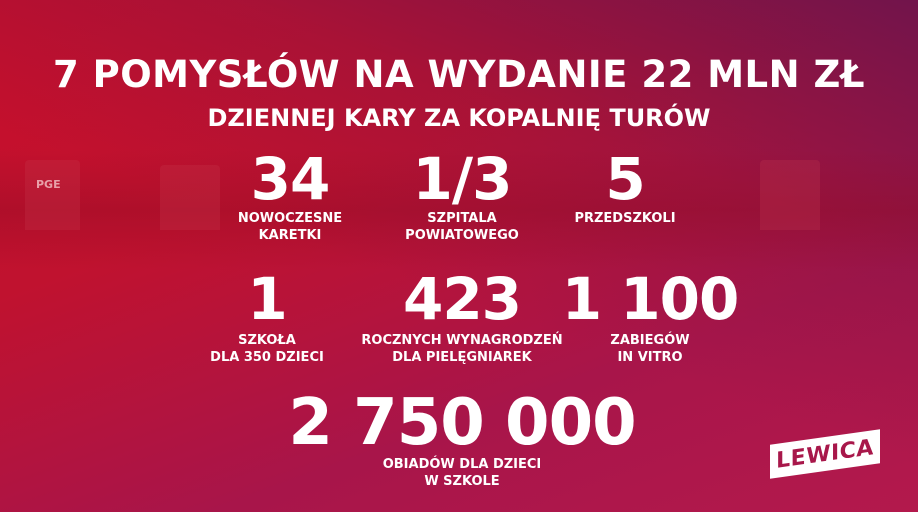  What do you see at coordinates (462, 179) in the screenshot?
I see `stat-value: 1/3` at bounding box center [462, 179].